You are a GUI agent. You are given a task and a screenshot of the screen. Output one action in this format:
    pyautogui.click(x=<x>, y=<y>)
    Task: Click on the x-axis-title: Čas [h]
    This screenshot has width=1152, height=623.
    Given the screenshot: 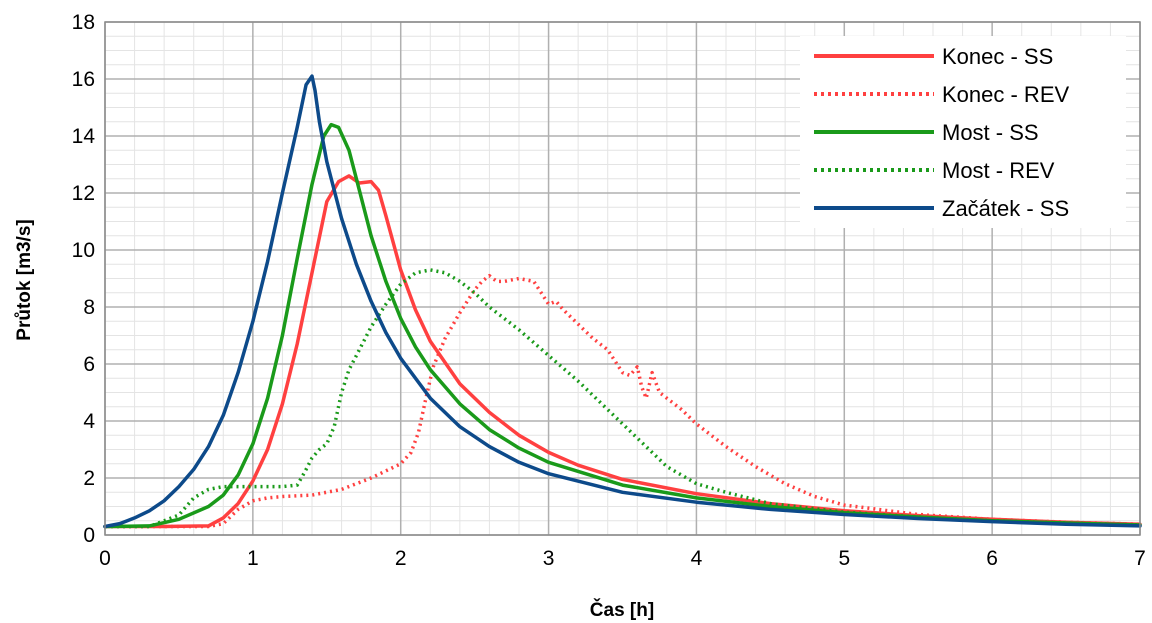 What is the action you would take?
    pyautogui.click(x=622, y=610)
    